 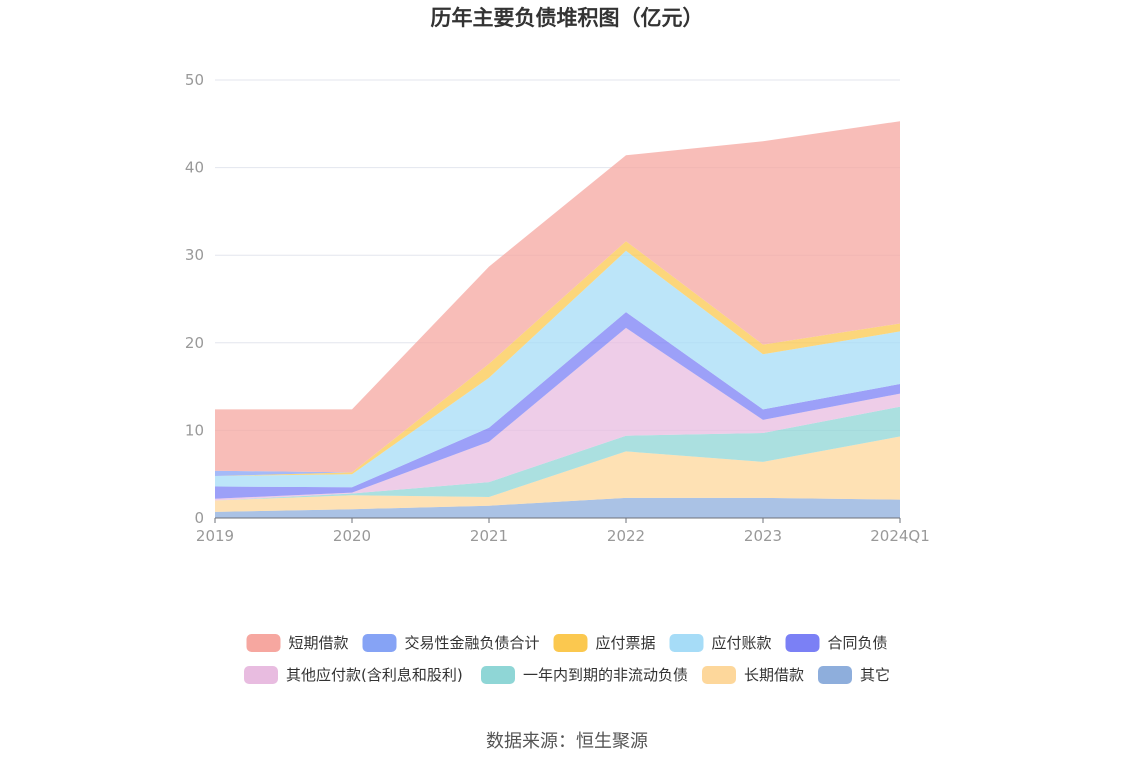 What do you see at coordinates (557, 507) in the screenshot?
I see `area-series-其它` at bounding box center [557, 507].